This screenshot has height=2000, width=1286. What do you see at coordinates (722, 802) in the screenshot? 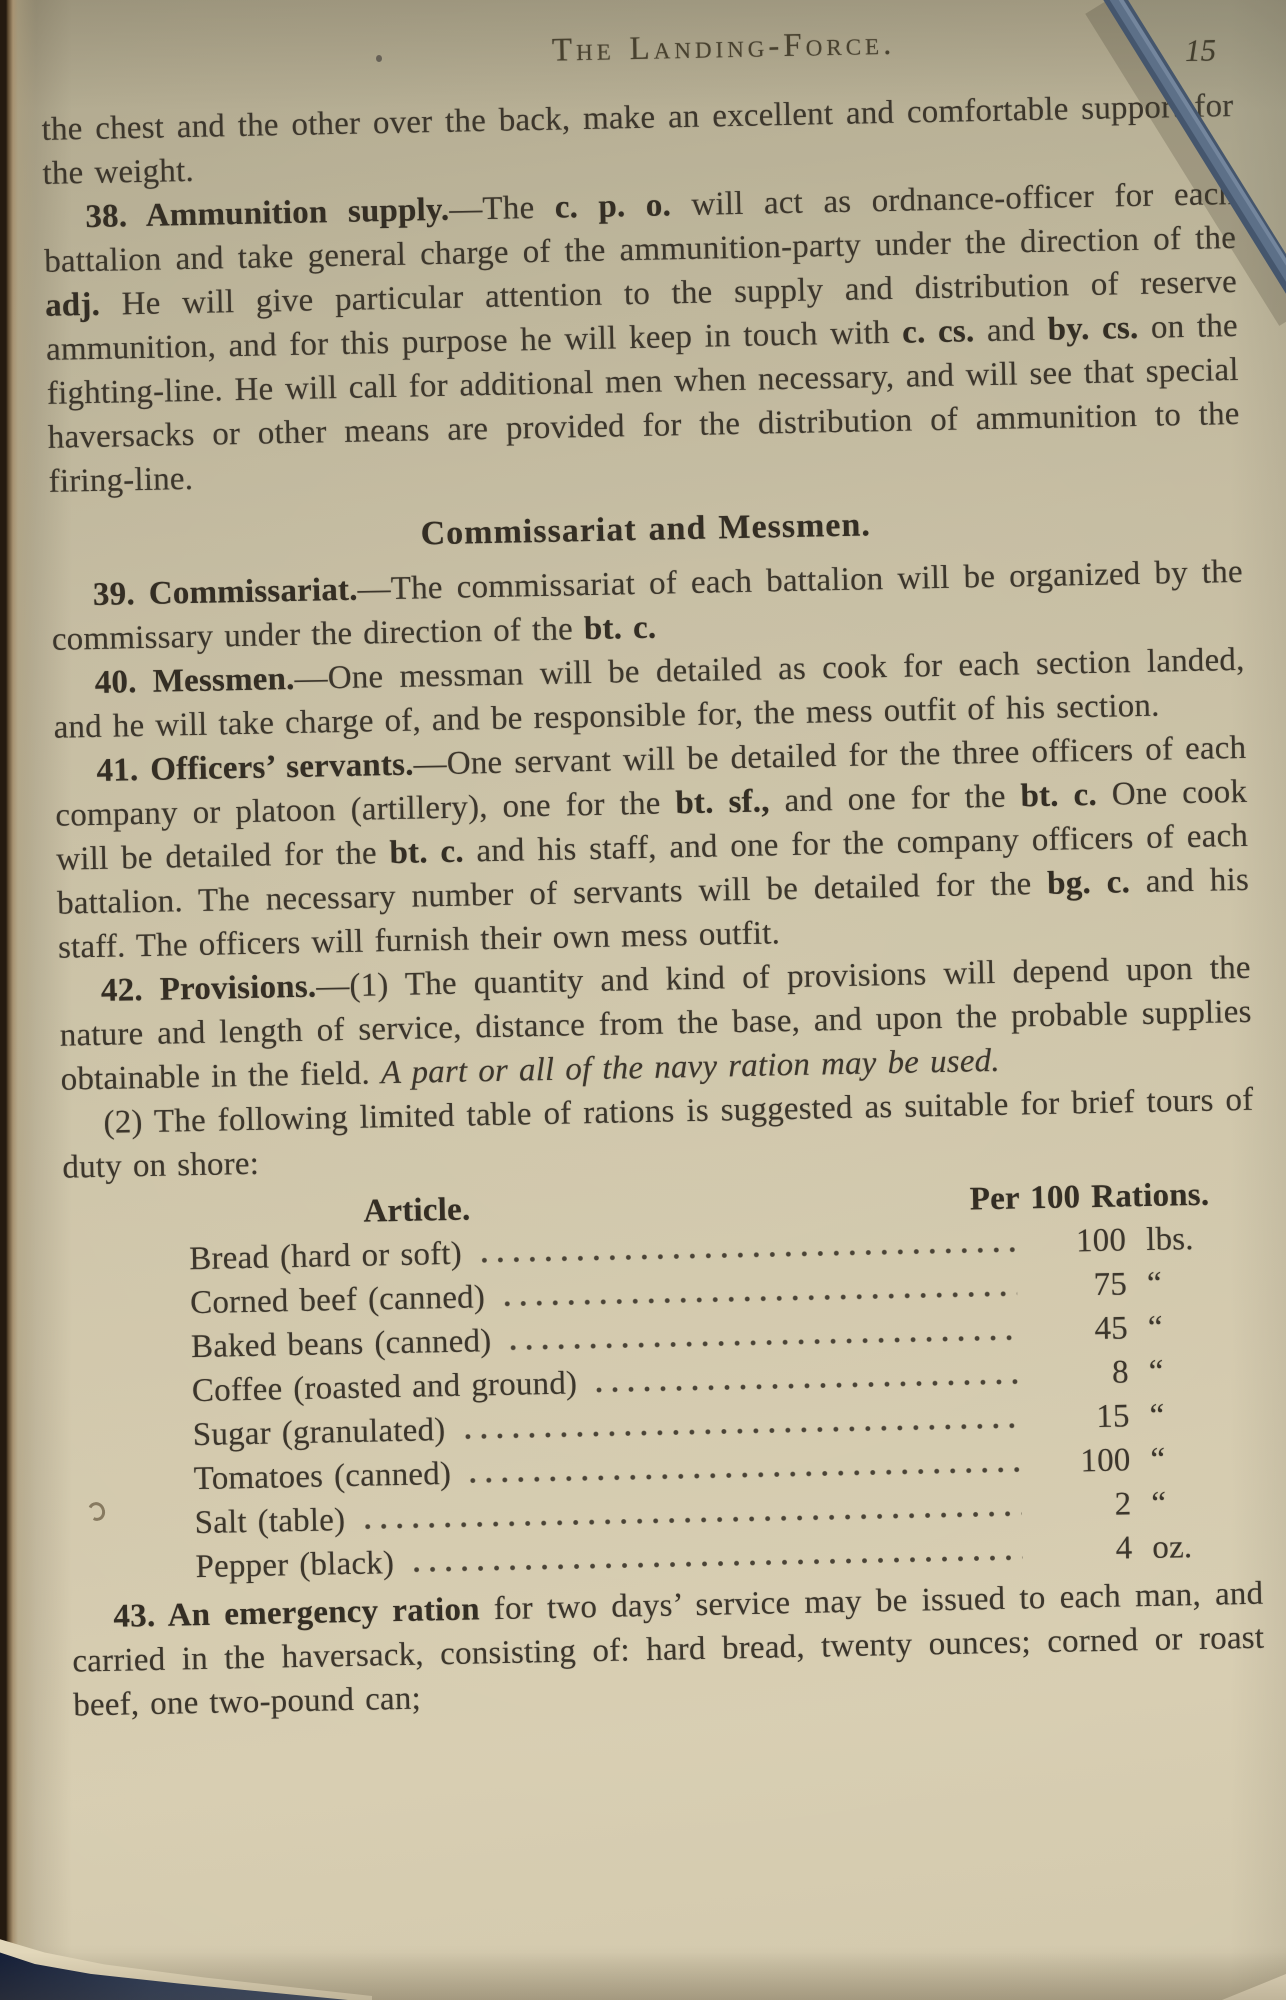
I see `text-run: bt. sf.,` at bounding box center [722, 802].